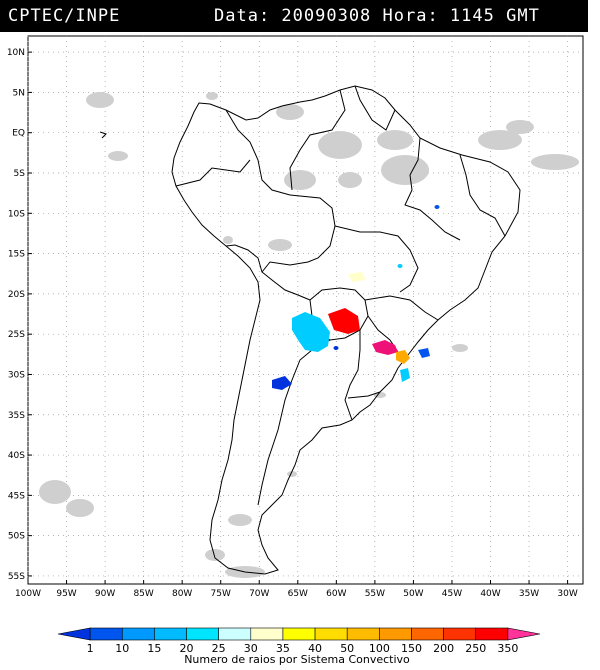  I want to click on colorbar-tick-label: 1, so click(90, 648).